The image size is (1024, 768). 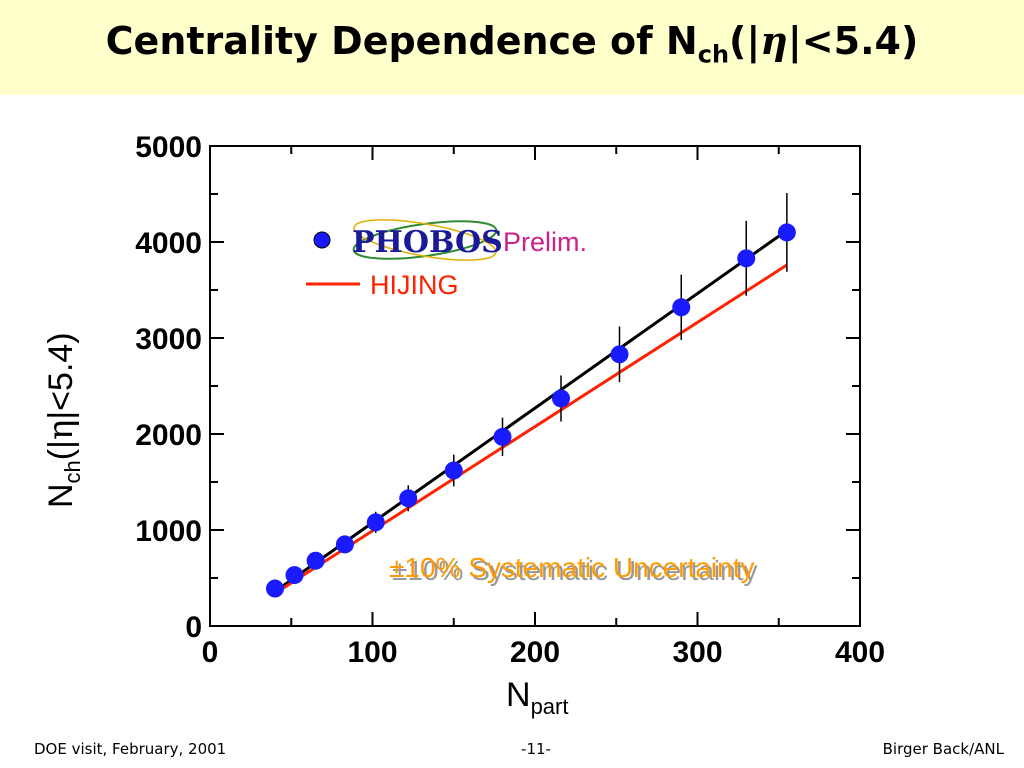 What do you see at coordinates (745, 41) in the screenshot?
I see `title-open: (|` at bounding box center [745, 41].